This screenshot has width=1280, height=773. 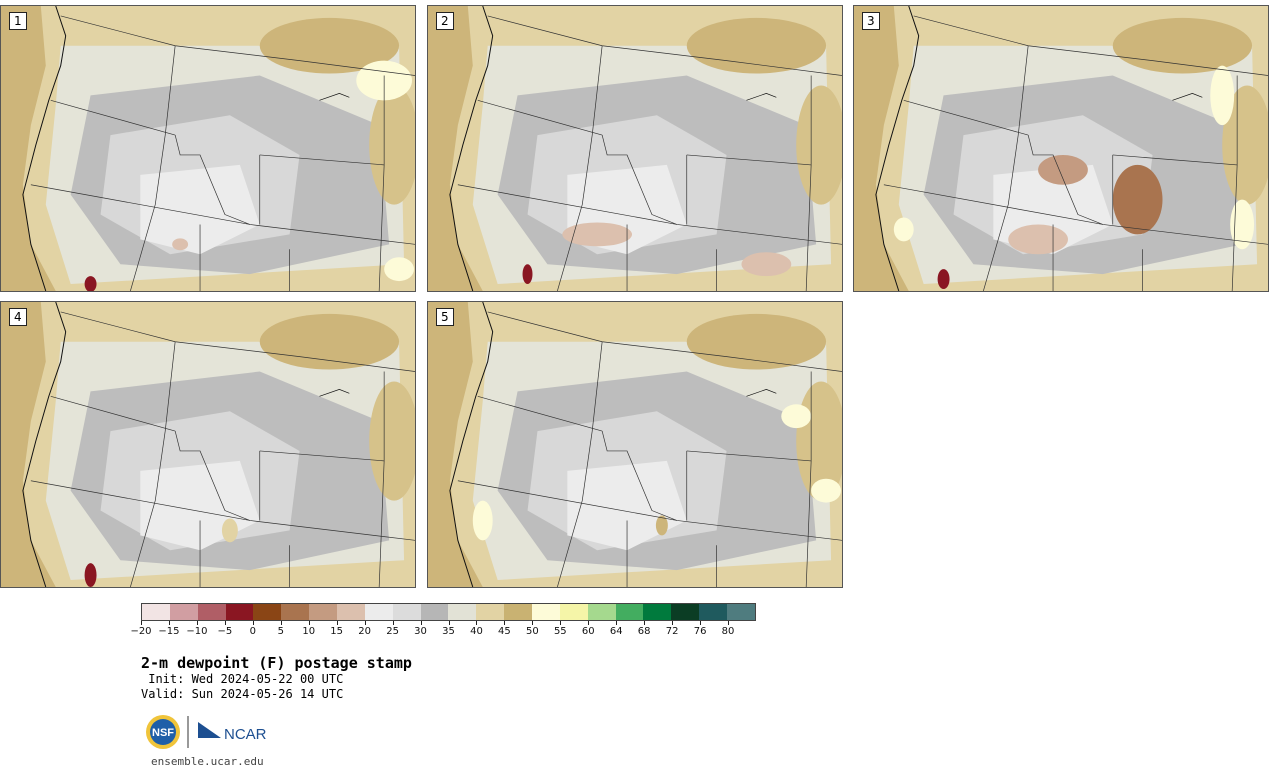 I want to click on colorbar-tick-label: 40, so click(x=476, y=631).